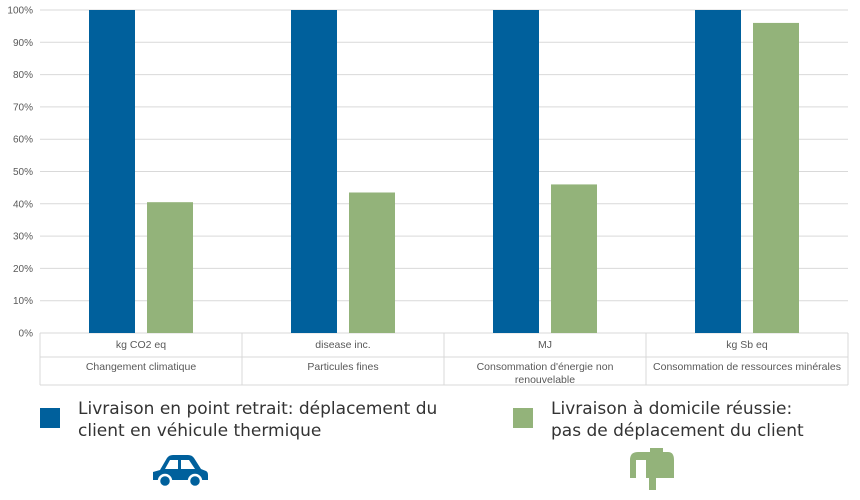  Describe the element at coordinates (545, 367) in the screenshot. I see `category-name-label: Consommation d'énergie non` at that location.